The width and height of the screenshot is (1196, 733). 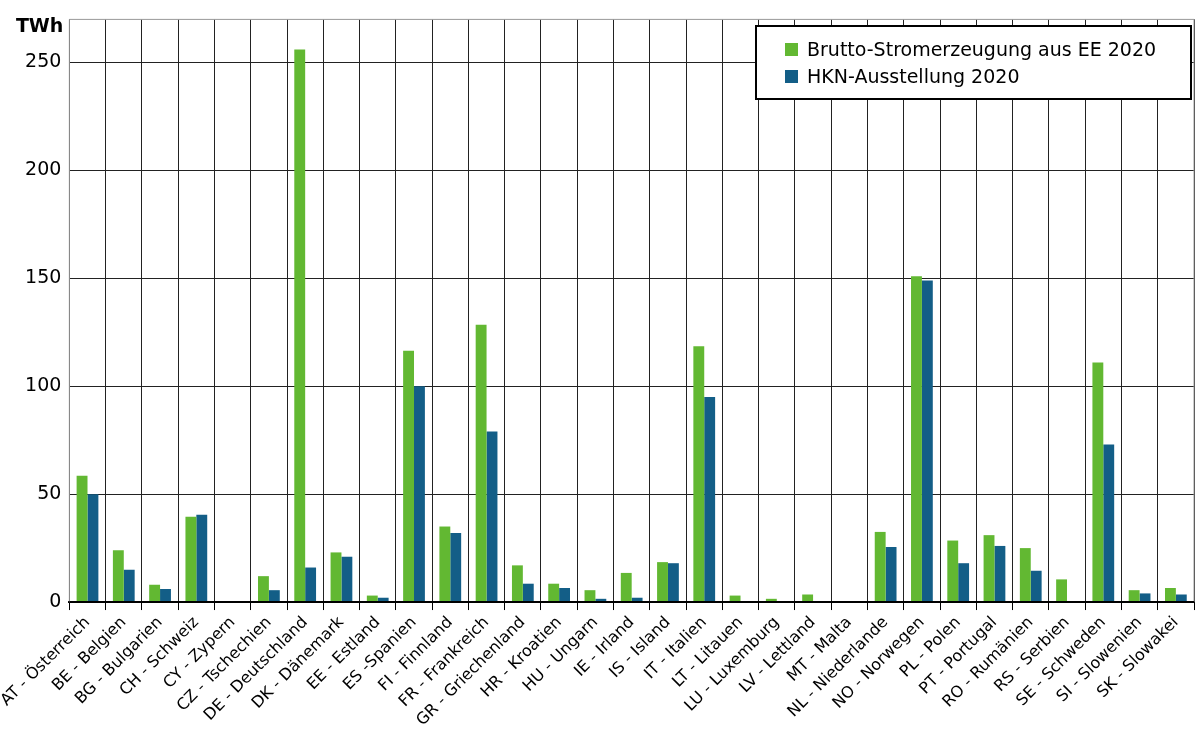 I want to click on y-axis-title: TWh, so click(x=39, y=24).